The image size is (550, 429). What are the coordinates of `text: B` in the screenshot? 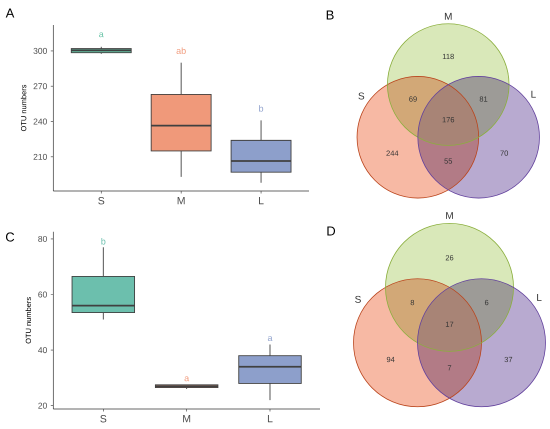 It's located at (330, 15).